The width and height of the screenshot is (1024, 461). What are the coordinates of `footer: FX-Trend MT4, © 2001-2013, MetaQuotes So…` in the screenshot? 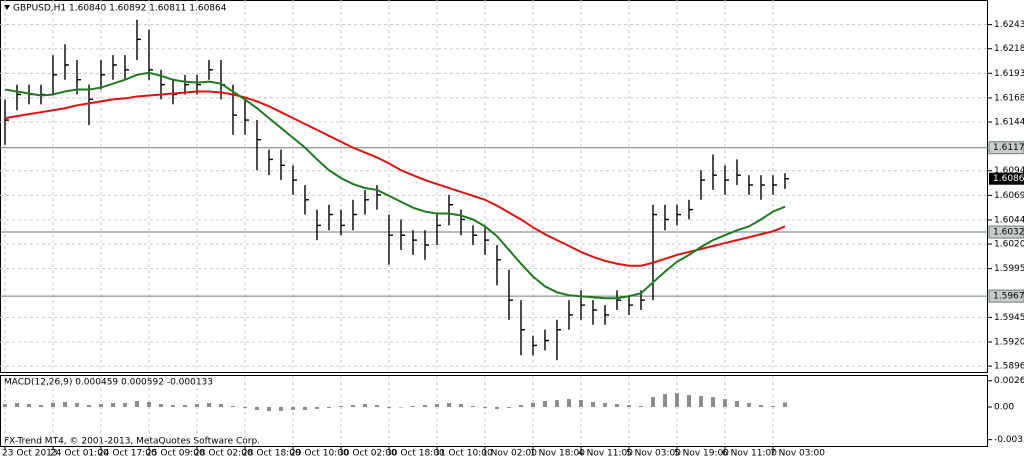 It's located at (132, 442).